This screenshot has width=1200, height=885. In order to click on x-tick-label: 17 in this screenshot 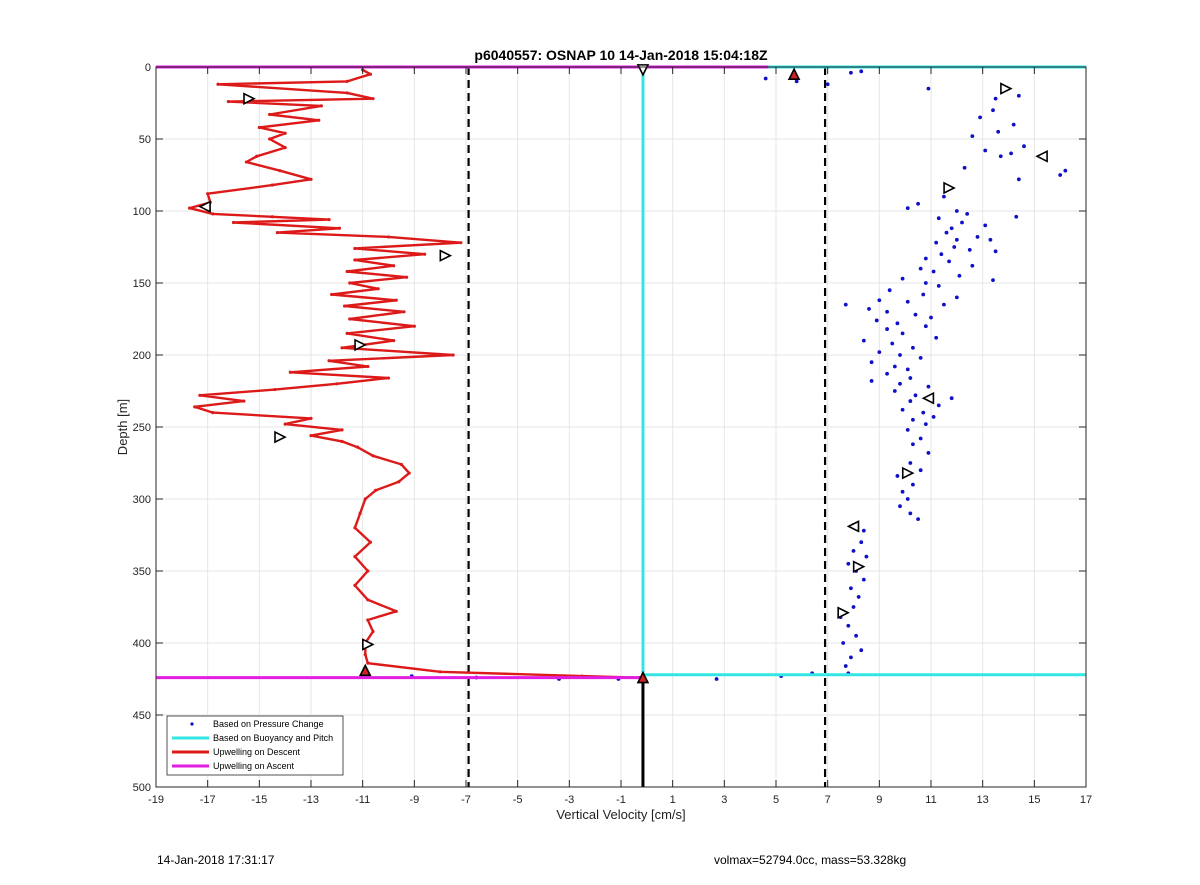, I will do `click(1086, 800)`.